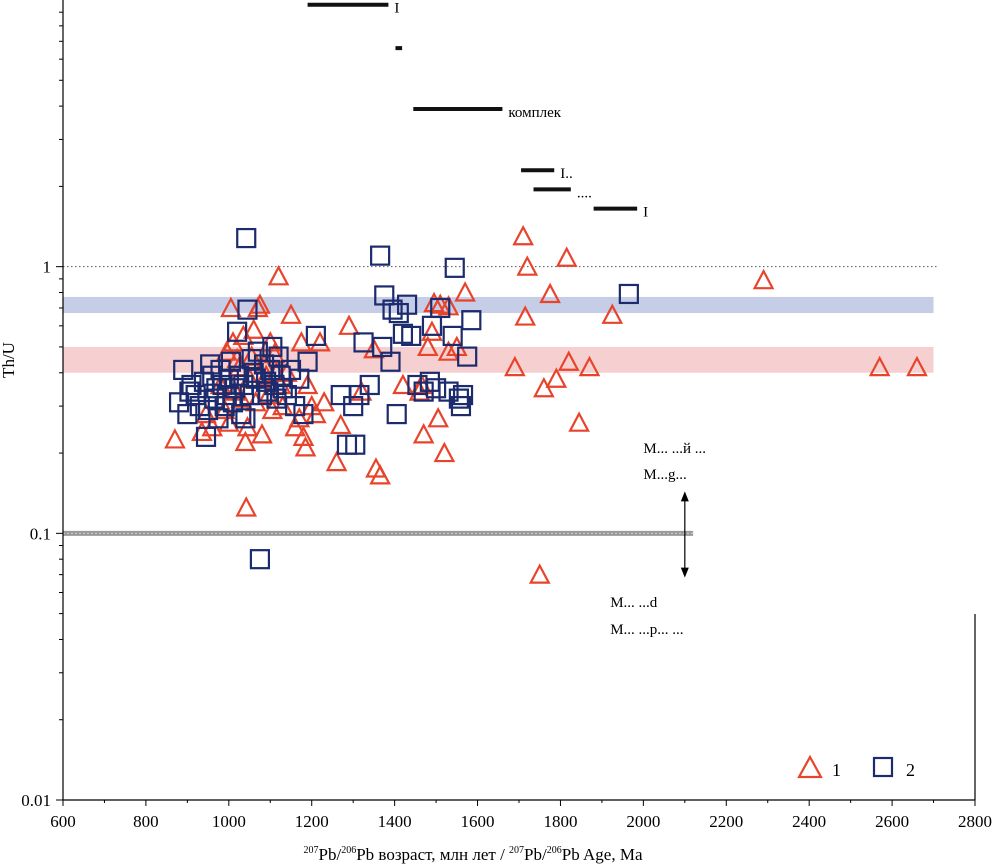 This screenshot has height=868, width=998. Describe the element at coordinates (396, 9) in the screenshot. I see `age-bar-label: I` at that location.